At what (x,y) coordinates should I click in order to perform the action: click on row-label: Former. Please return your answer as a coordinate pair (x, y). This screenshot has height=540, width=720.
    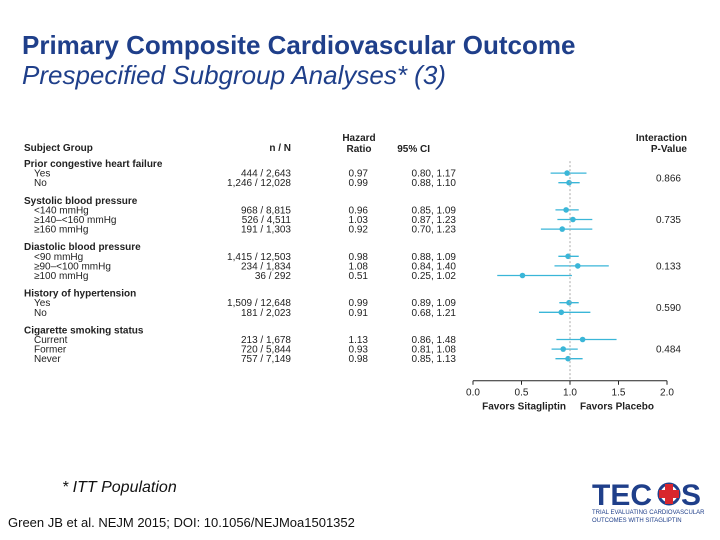
    Looking at the image, I should click on (50, 350).